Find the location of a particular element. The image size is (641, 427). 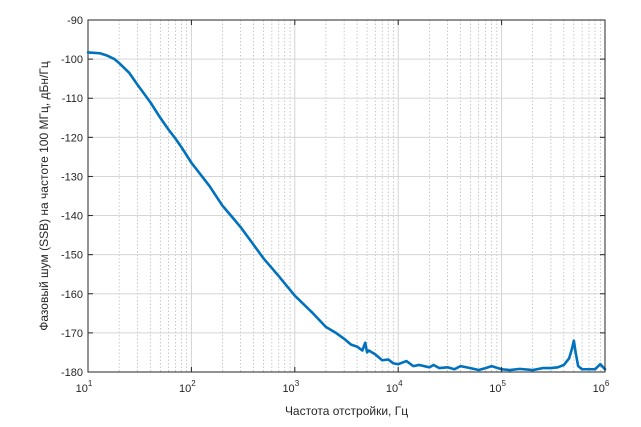

y-tick-label: -140 is located at coordinates (72, 217).